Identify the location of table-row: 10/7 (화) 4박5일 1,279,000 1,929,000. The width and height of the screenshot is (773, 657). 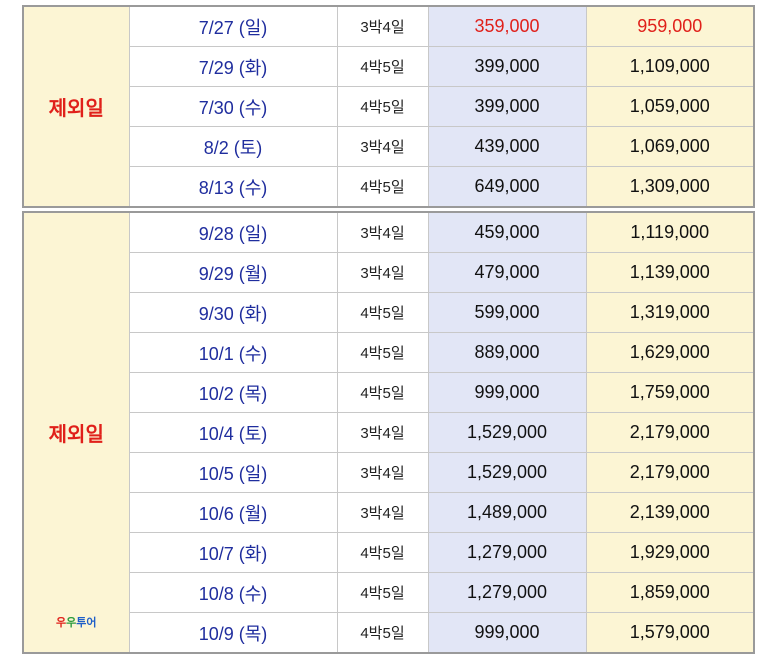
(389, 552).